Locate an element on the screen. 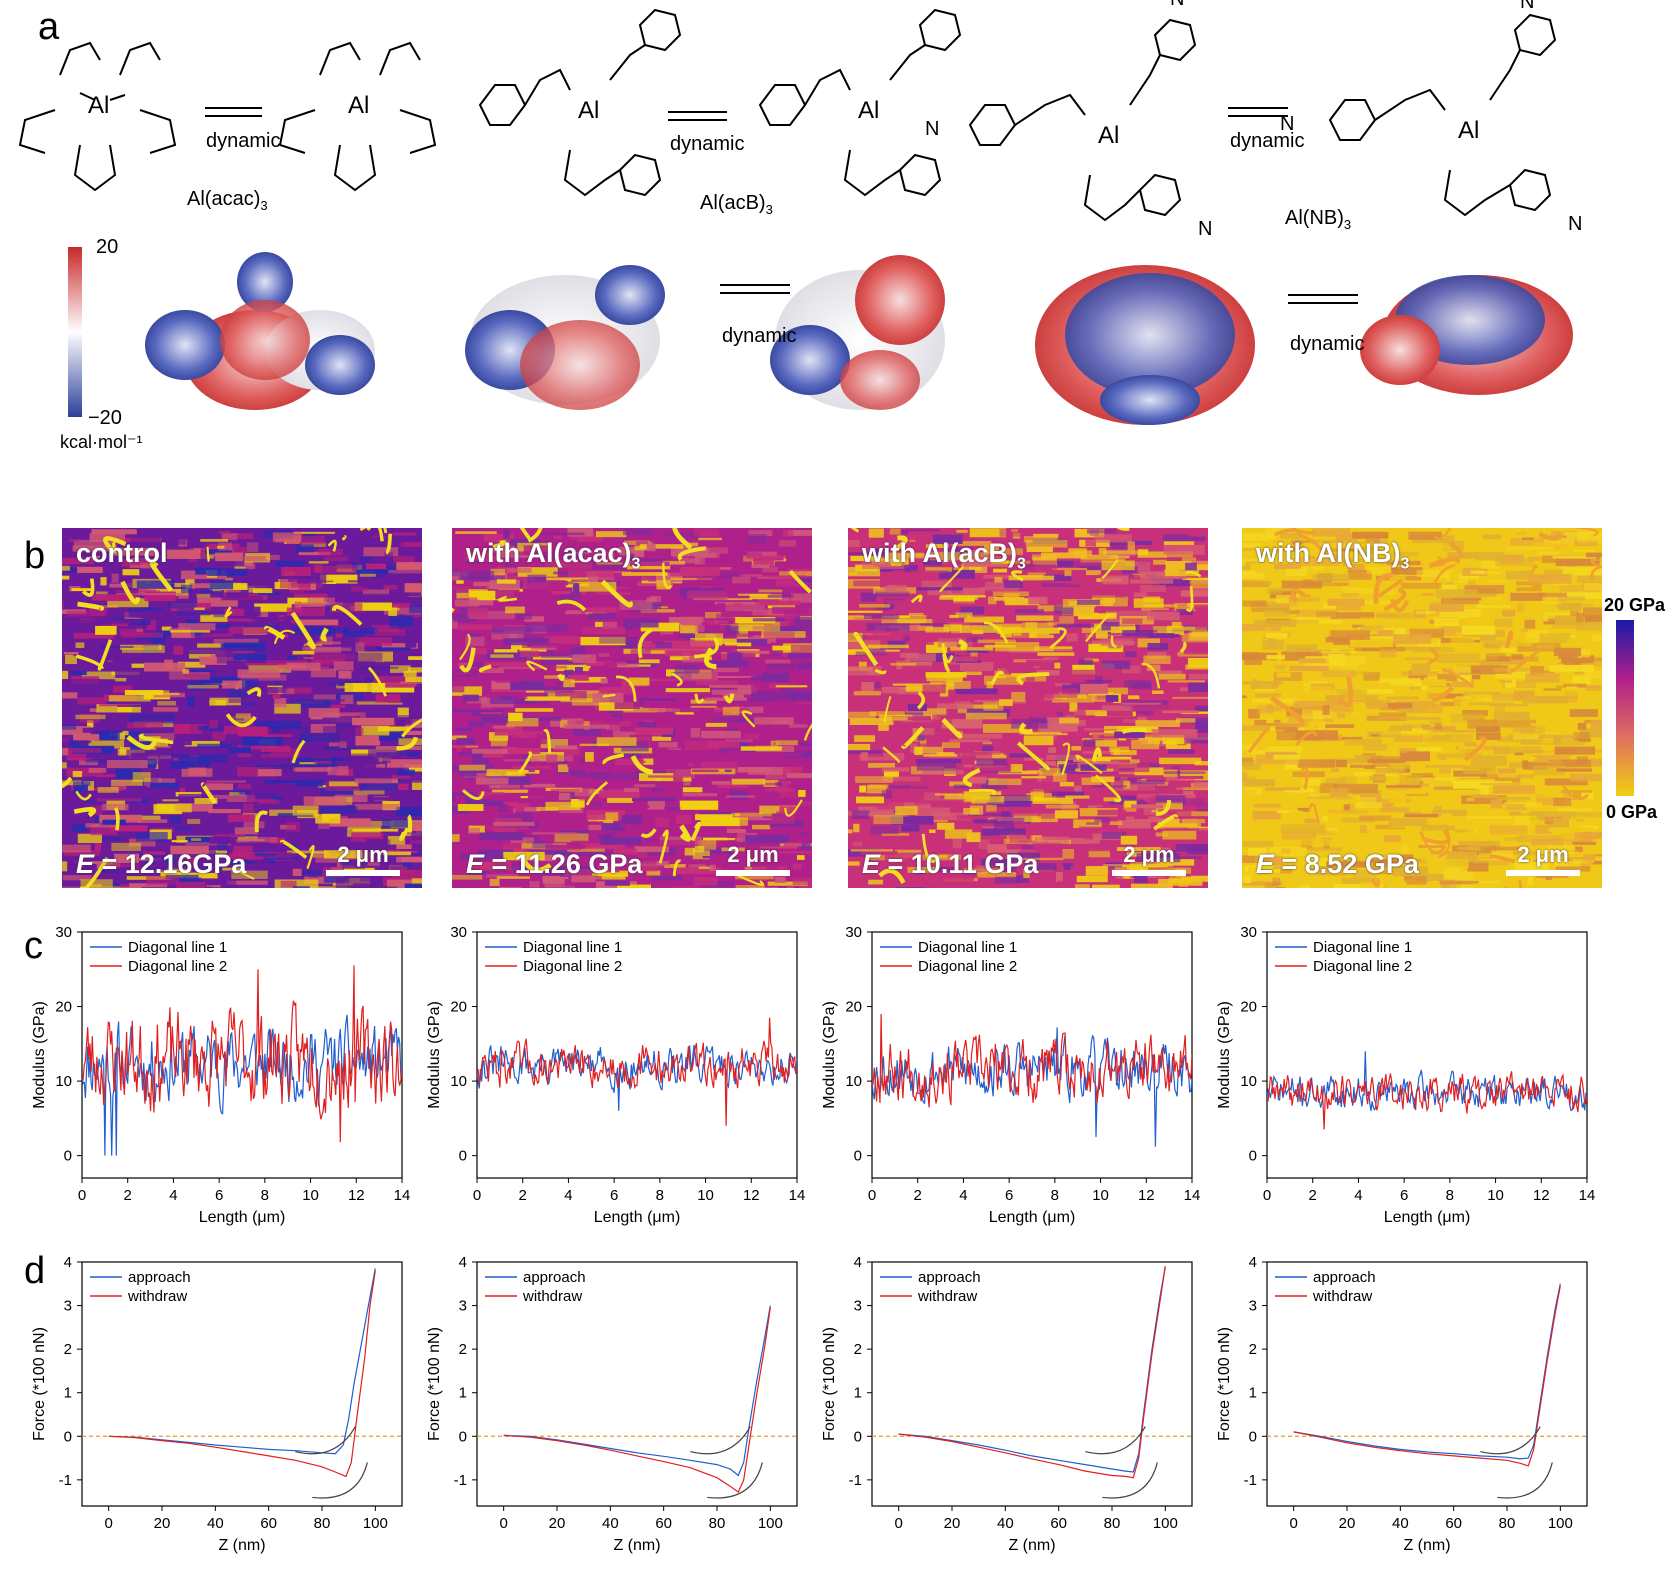  x-tick-label: 8 is located at coordinates (1055, 1195).